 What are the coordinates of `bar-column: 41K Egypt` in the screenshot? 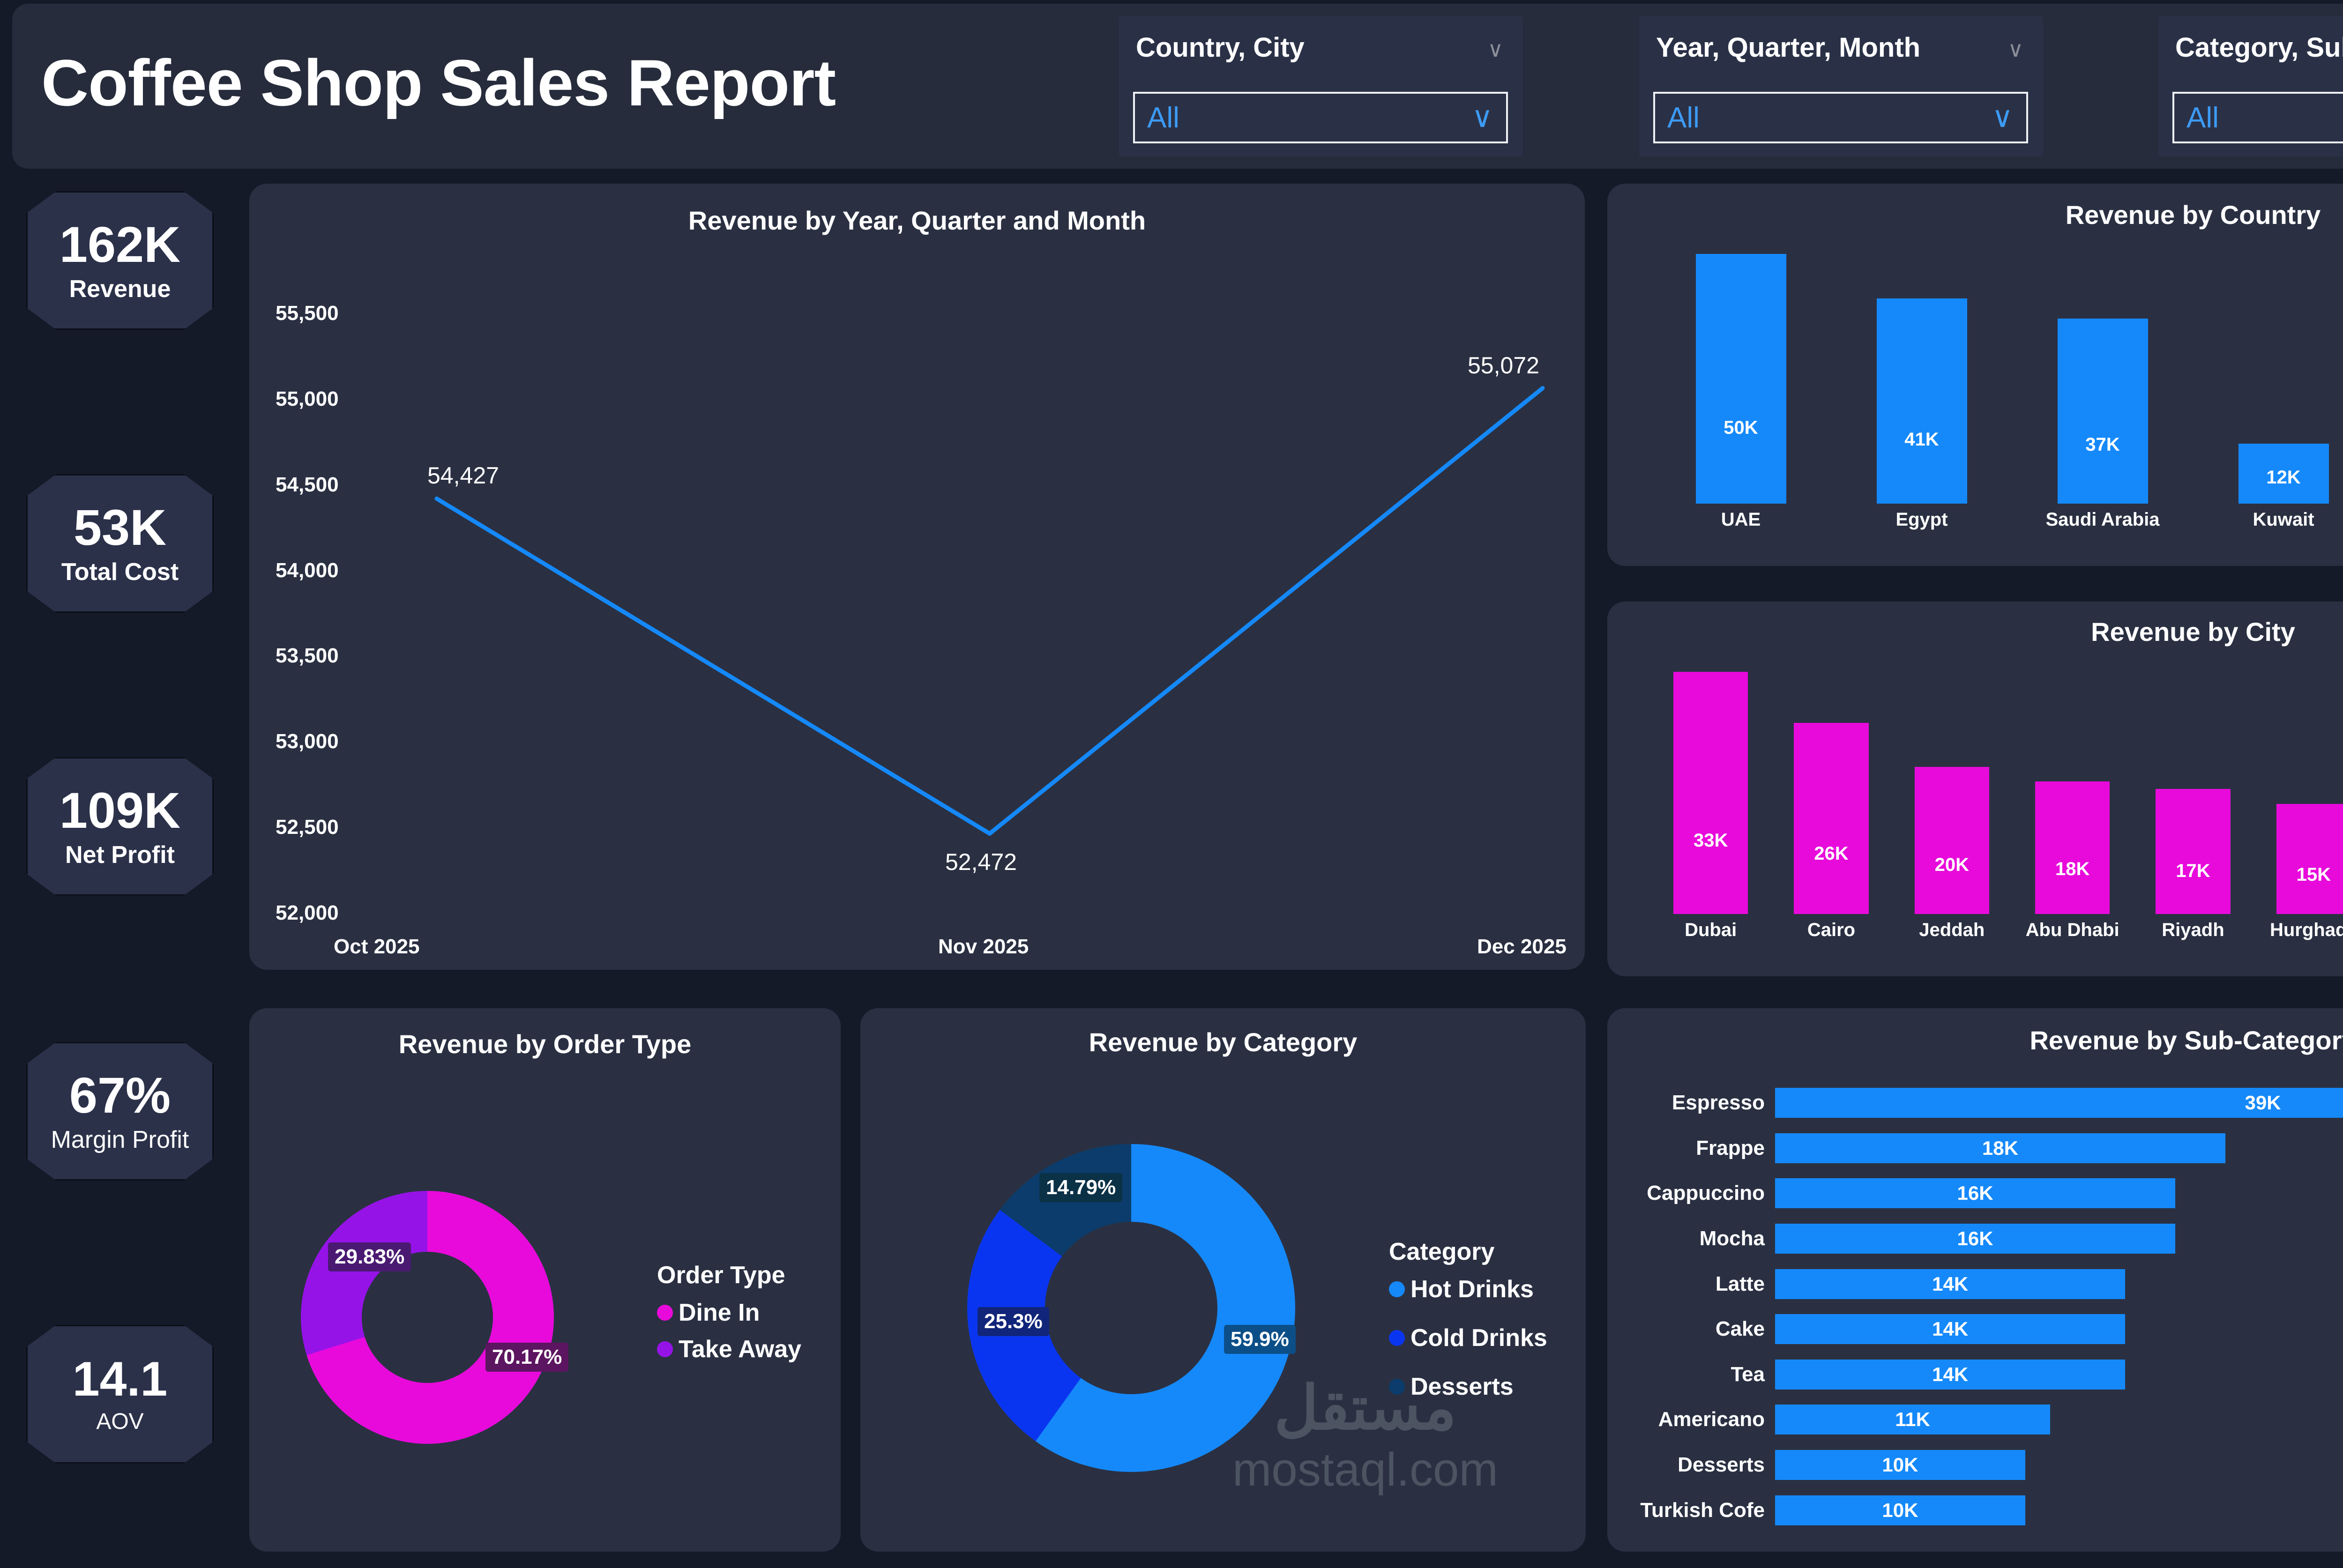 It's located at (1921, 392).